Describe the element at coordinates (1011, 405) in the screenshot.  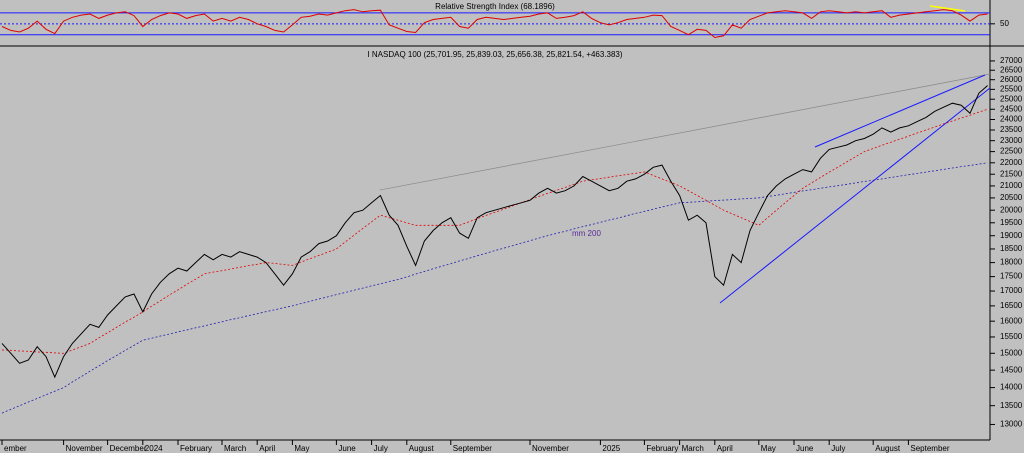
I see `y-tick-label: 13500` at that location.